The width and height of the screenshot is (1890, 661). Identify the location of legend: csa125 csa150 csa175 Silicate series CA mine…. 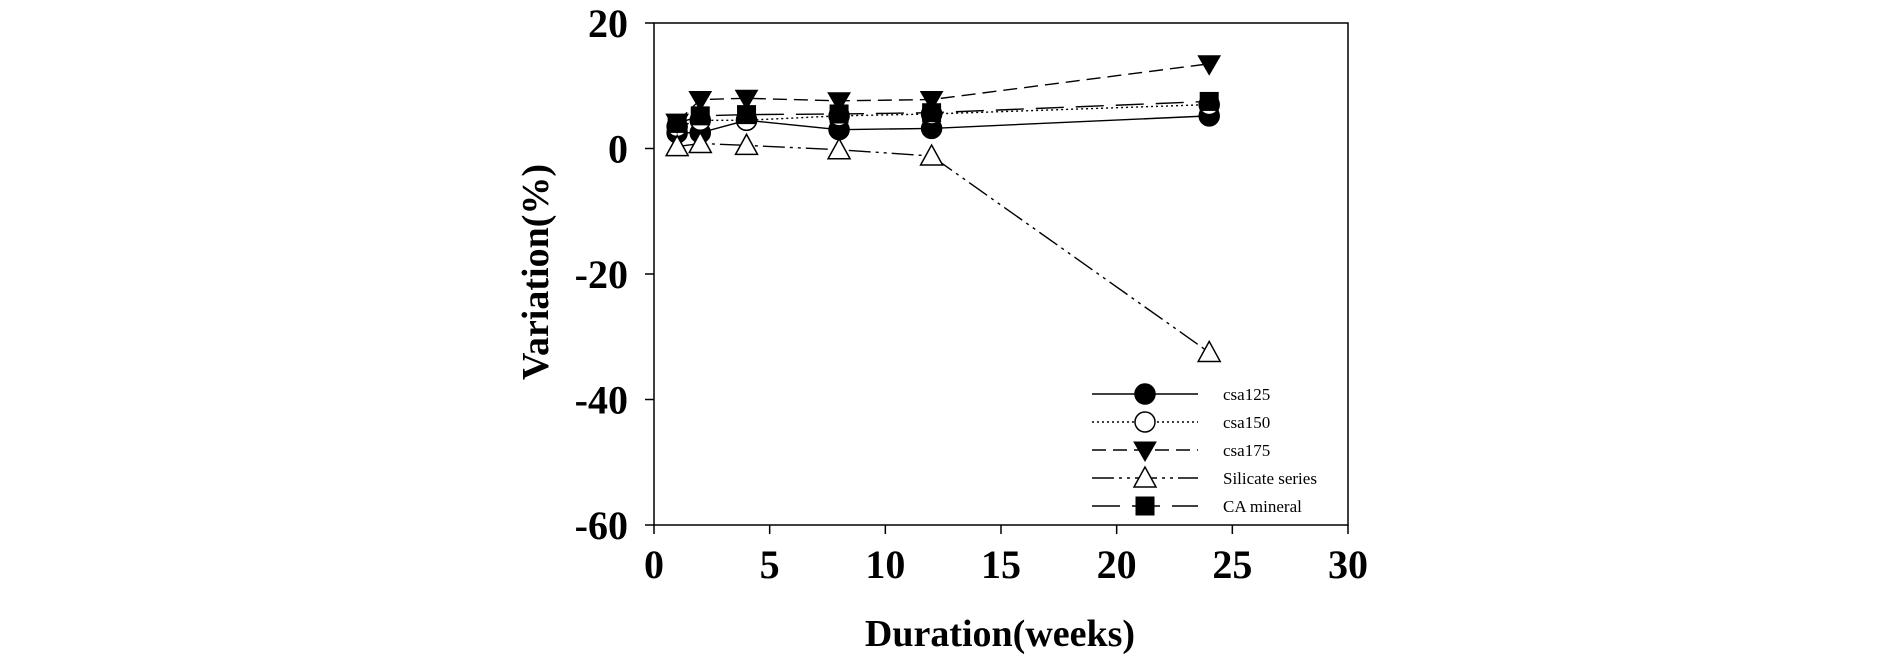
(1204, 449).